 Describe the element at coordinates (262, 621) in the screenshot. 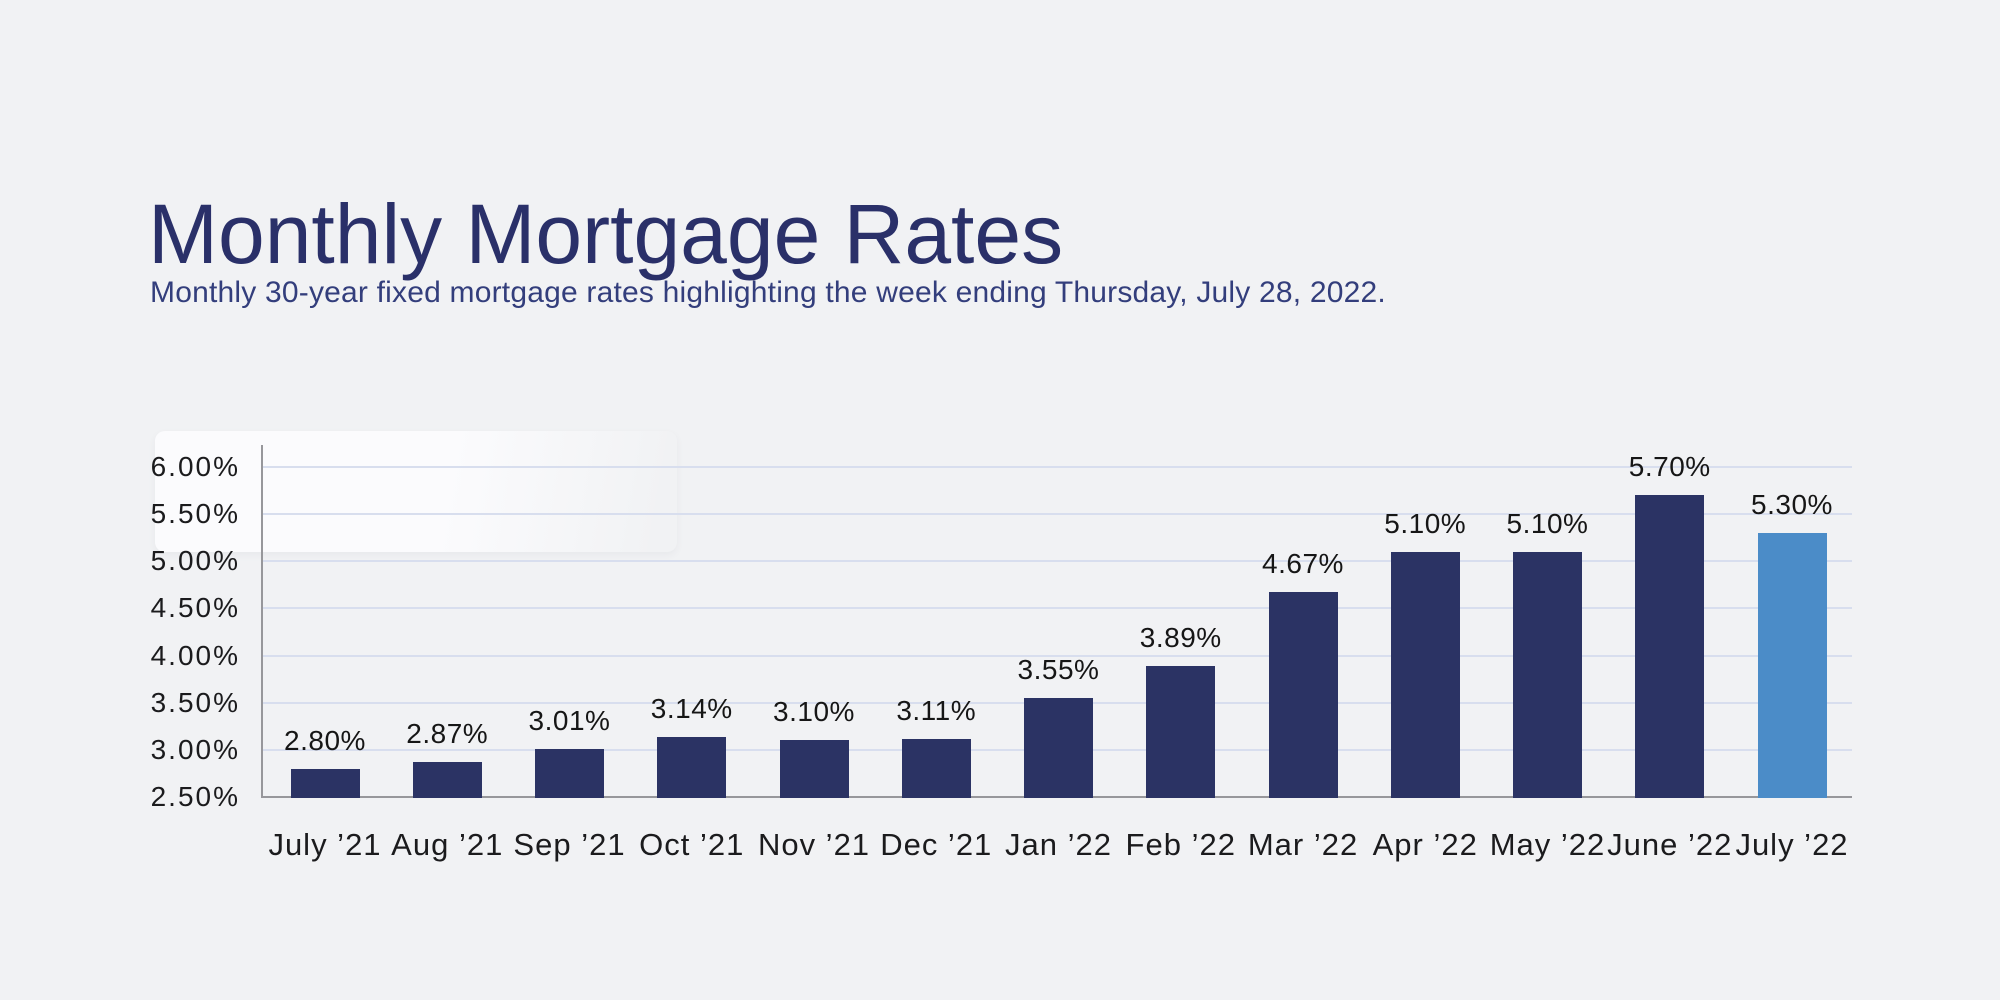

I see `y-axis-line` at that location.